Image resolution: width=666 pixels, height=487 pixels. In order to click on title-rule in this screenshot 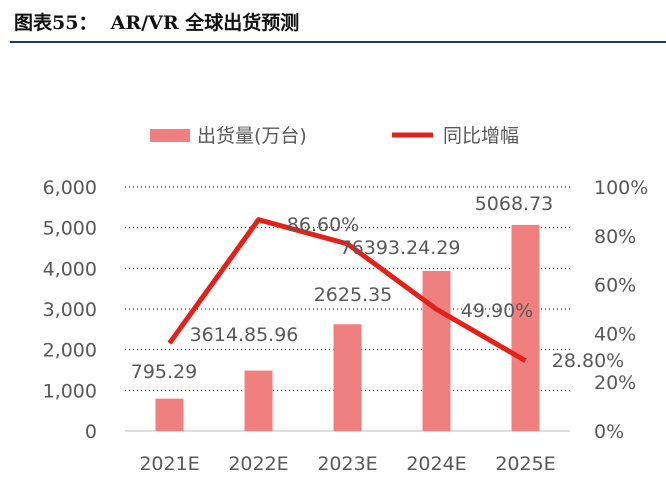, I will do `click(338, 42)`.